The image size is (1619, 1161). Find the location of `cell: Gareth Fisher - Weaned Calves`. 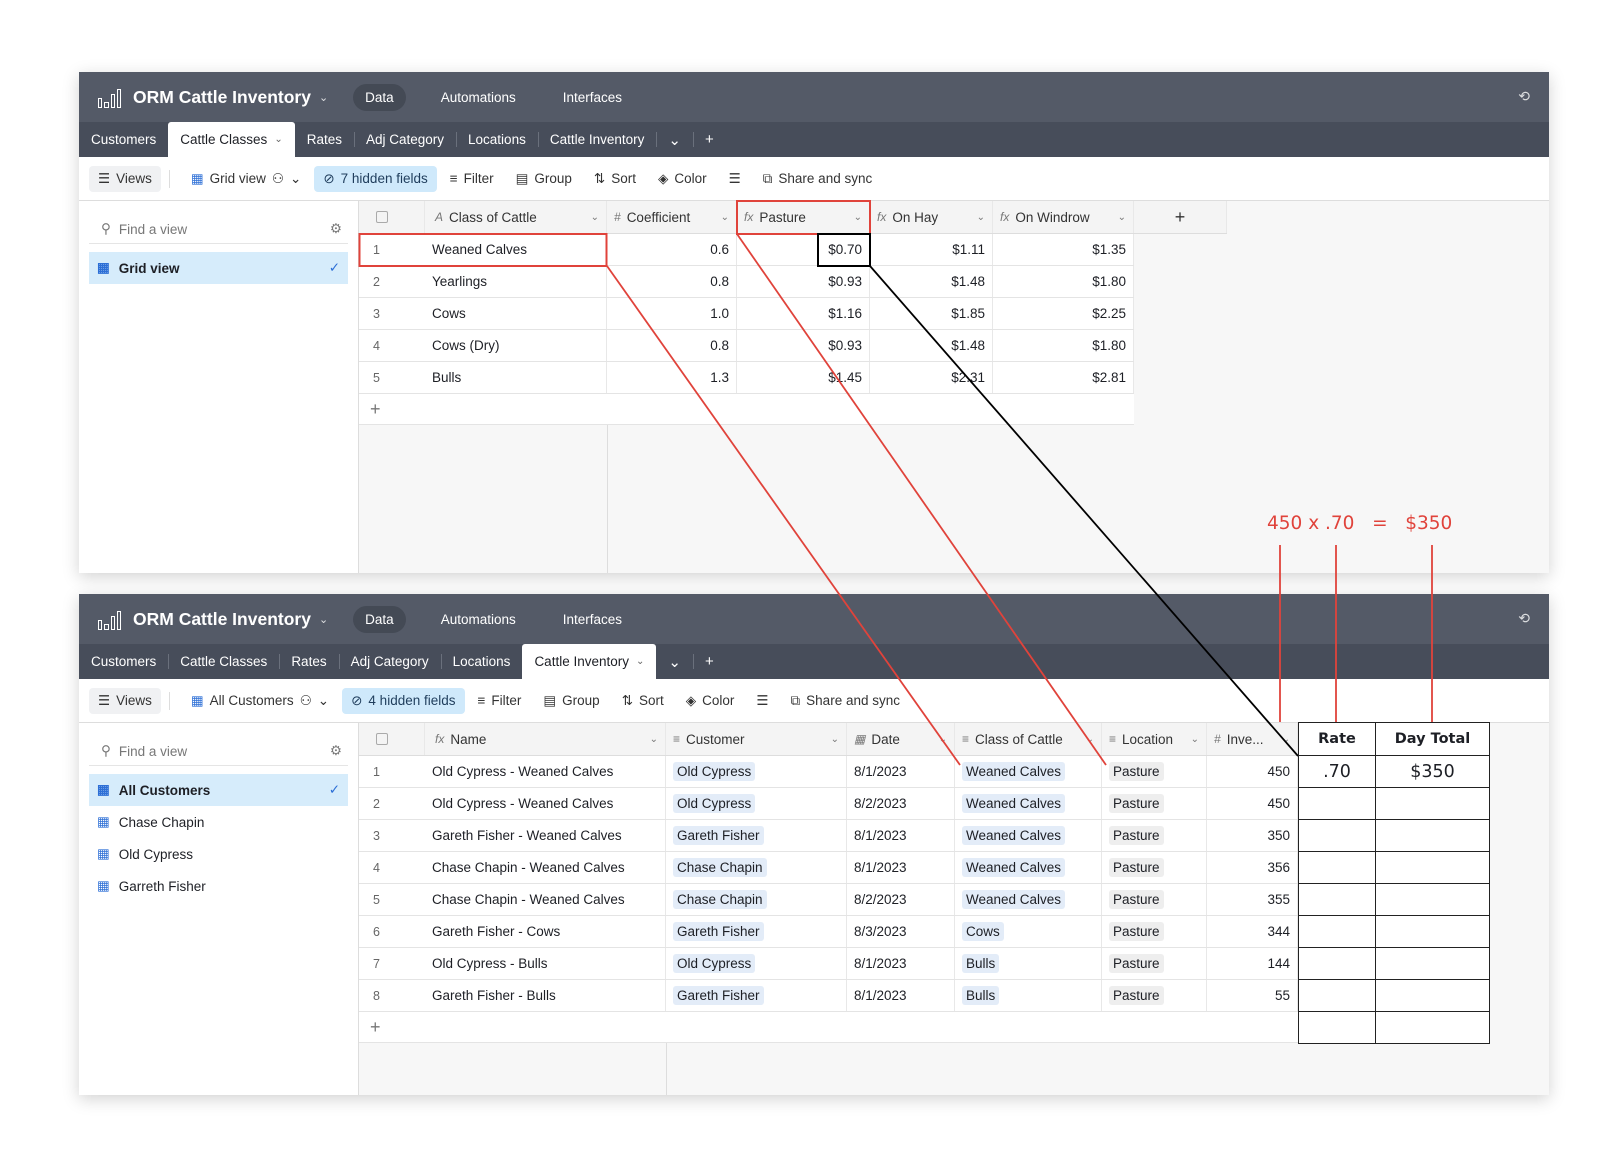

cell: Gareth Fisher - Weaned Calves is located at coordinates (545, 835).